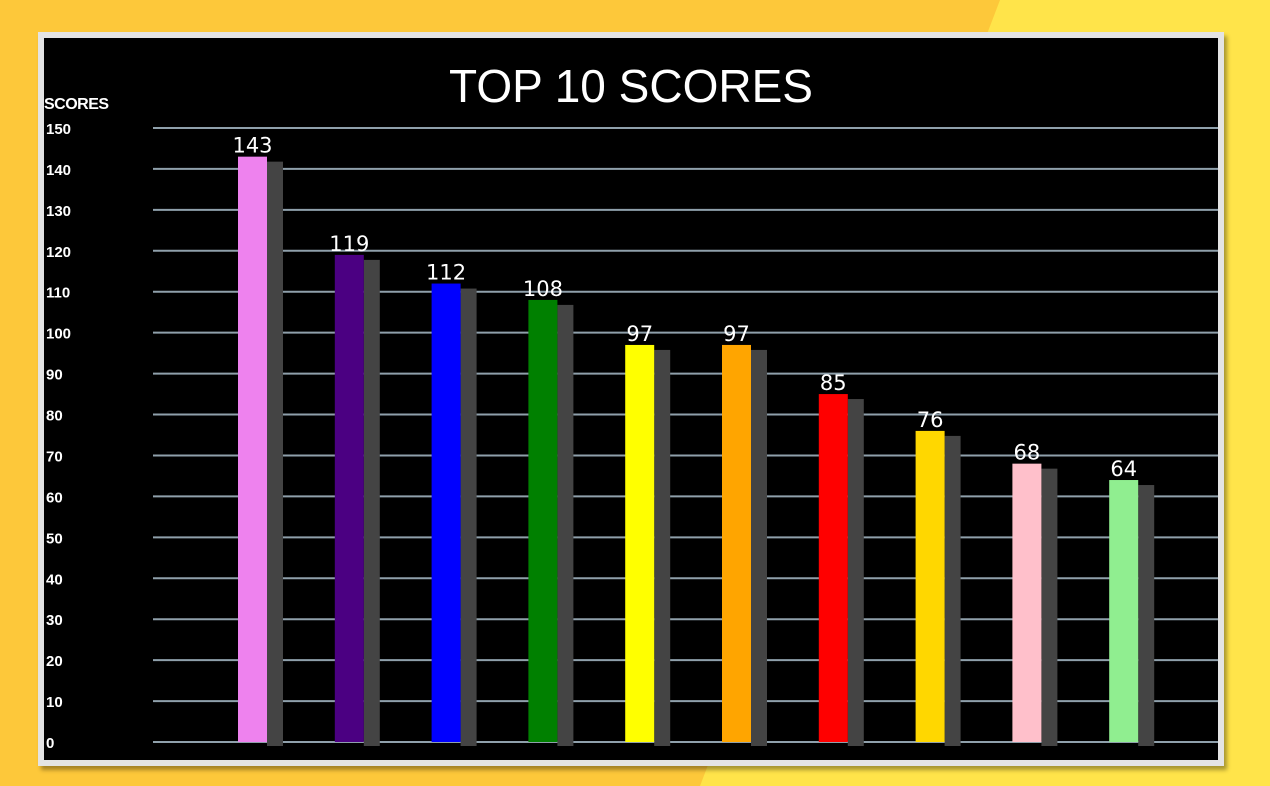  What do you see at coordinates (58, 211) in the screenshot?
I see `y-tick-label: 130` at bounding box center [58, 211].